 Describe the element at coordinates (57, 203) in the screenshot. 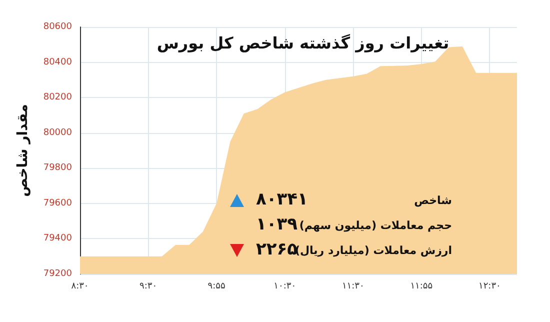

I see `y-tick-label: 79600` at that location.